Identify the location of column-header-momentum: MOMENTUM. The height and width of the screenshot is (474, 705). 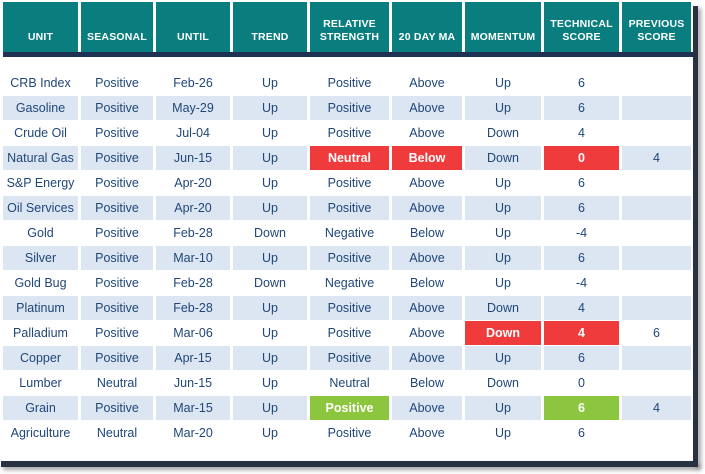
(503, 27).